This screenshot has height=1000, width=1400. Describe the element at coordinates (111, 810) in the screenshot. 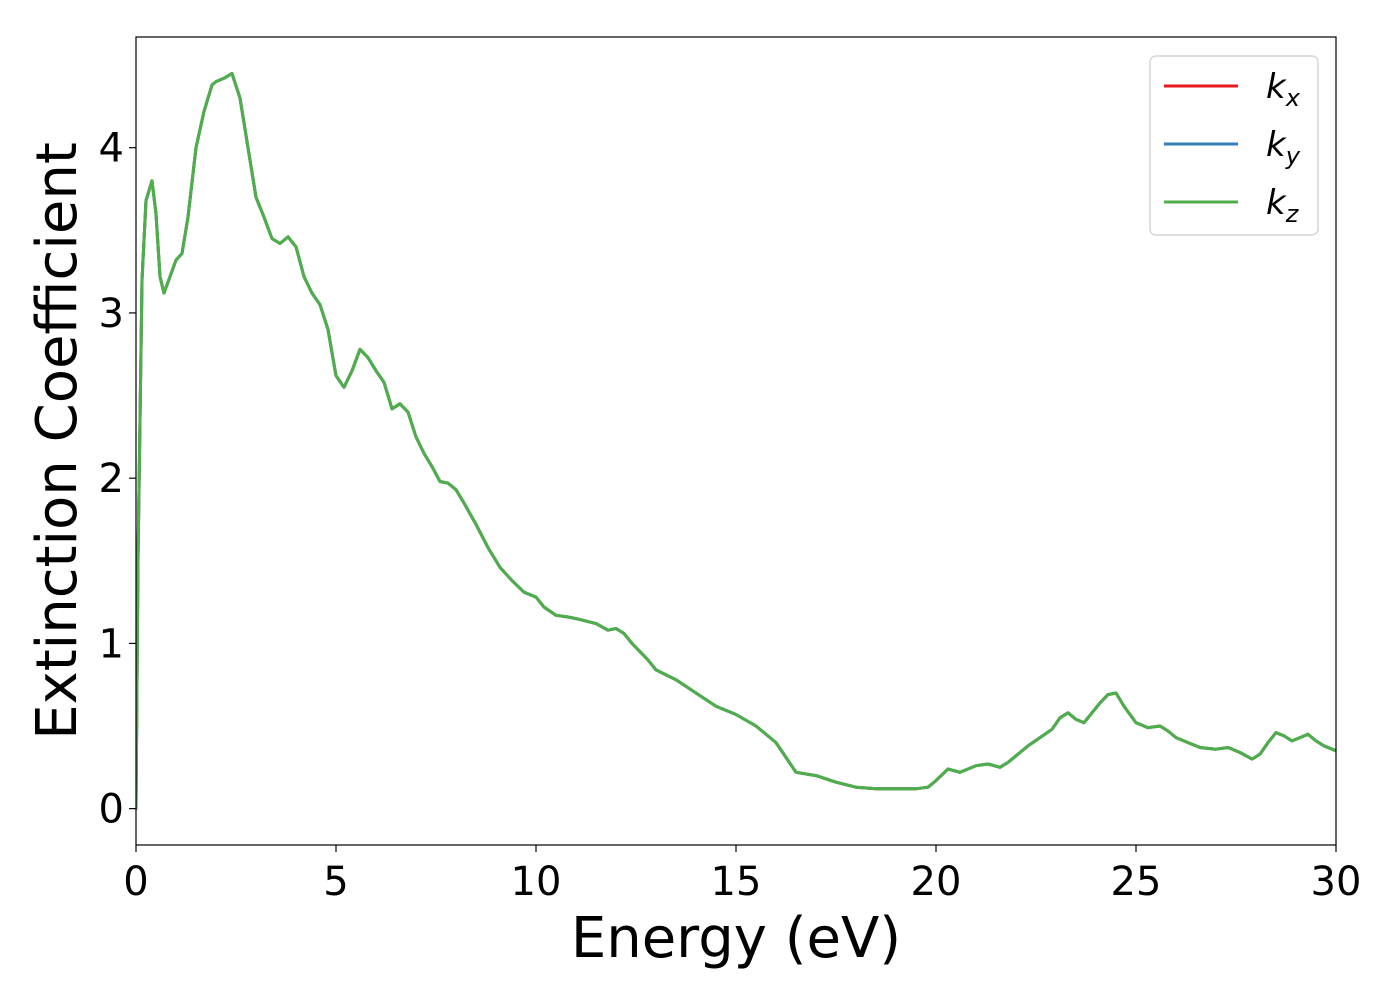

I see `y-tick-label: 0` at that location.